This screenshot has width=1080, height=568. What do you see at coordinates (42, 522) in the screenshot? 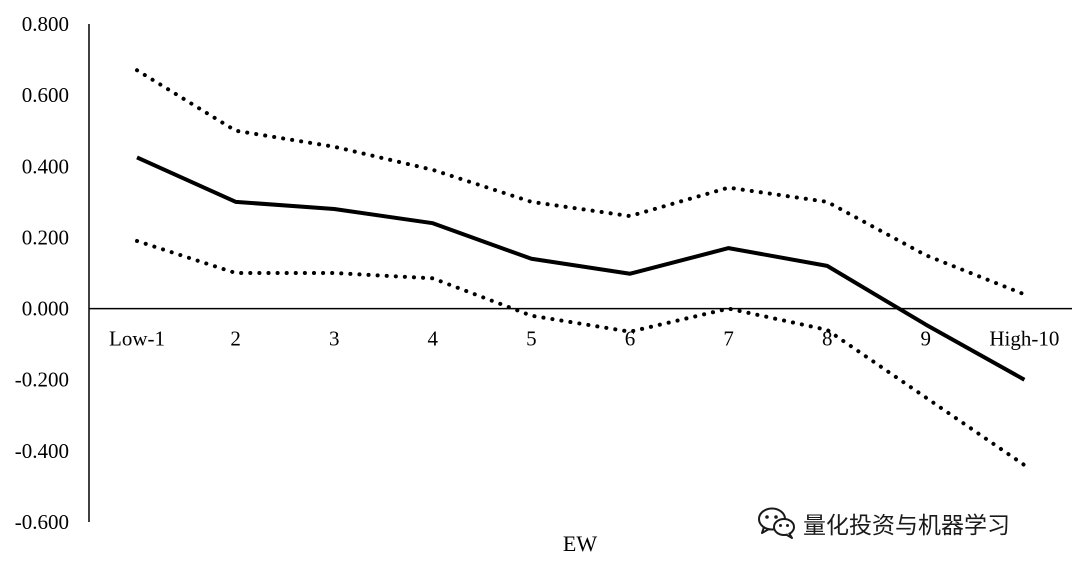
I see `y-tick-label: -0.600` at bounding box center [42, 522].